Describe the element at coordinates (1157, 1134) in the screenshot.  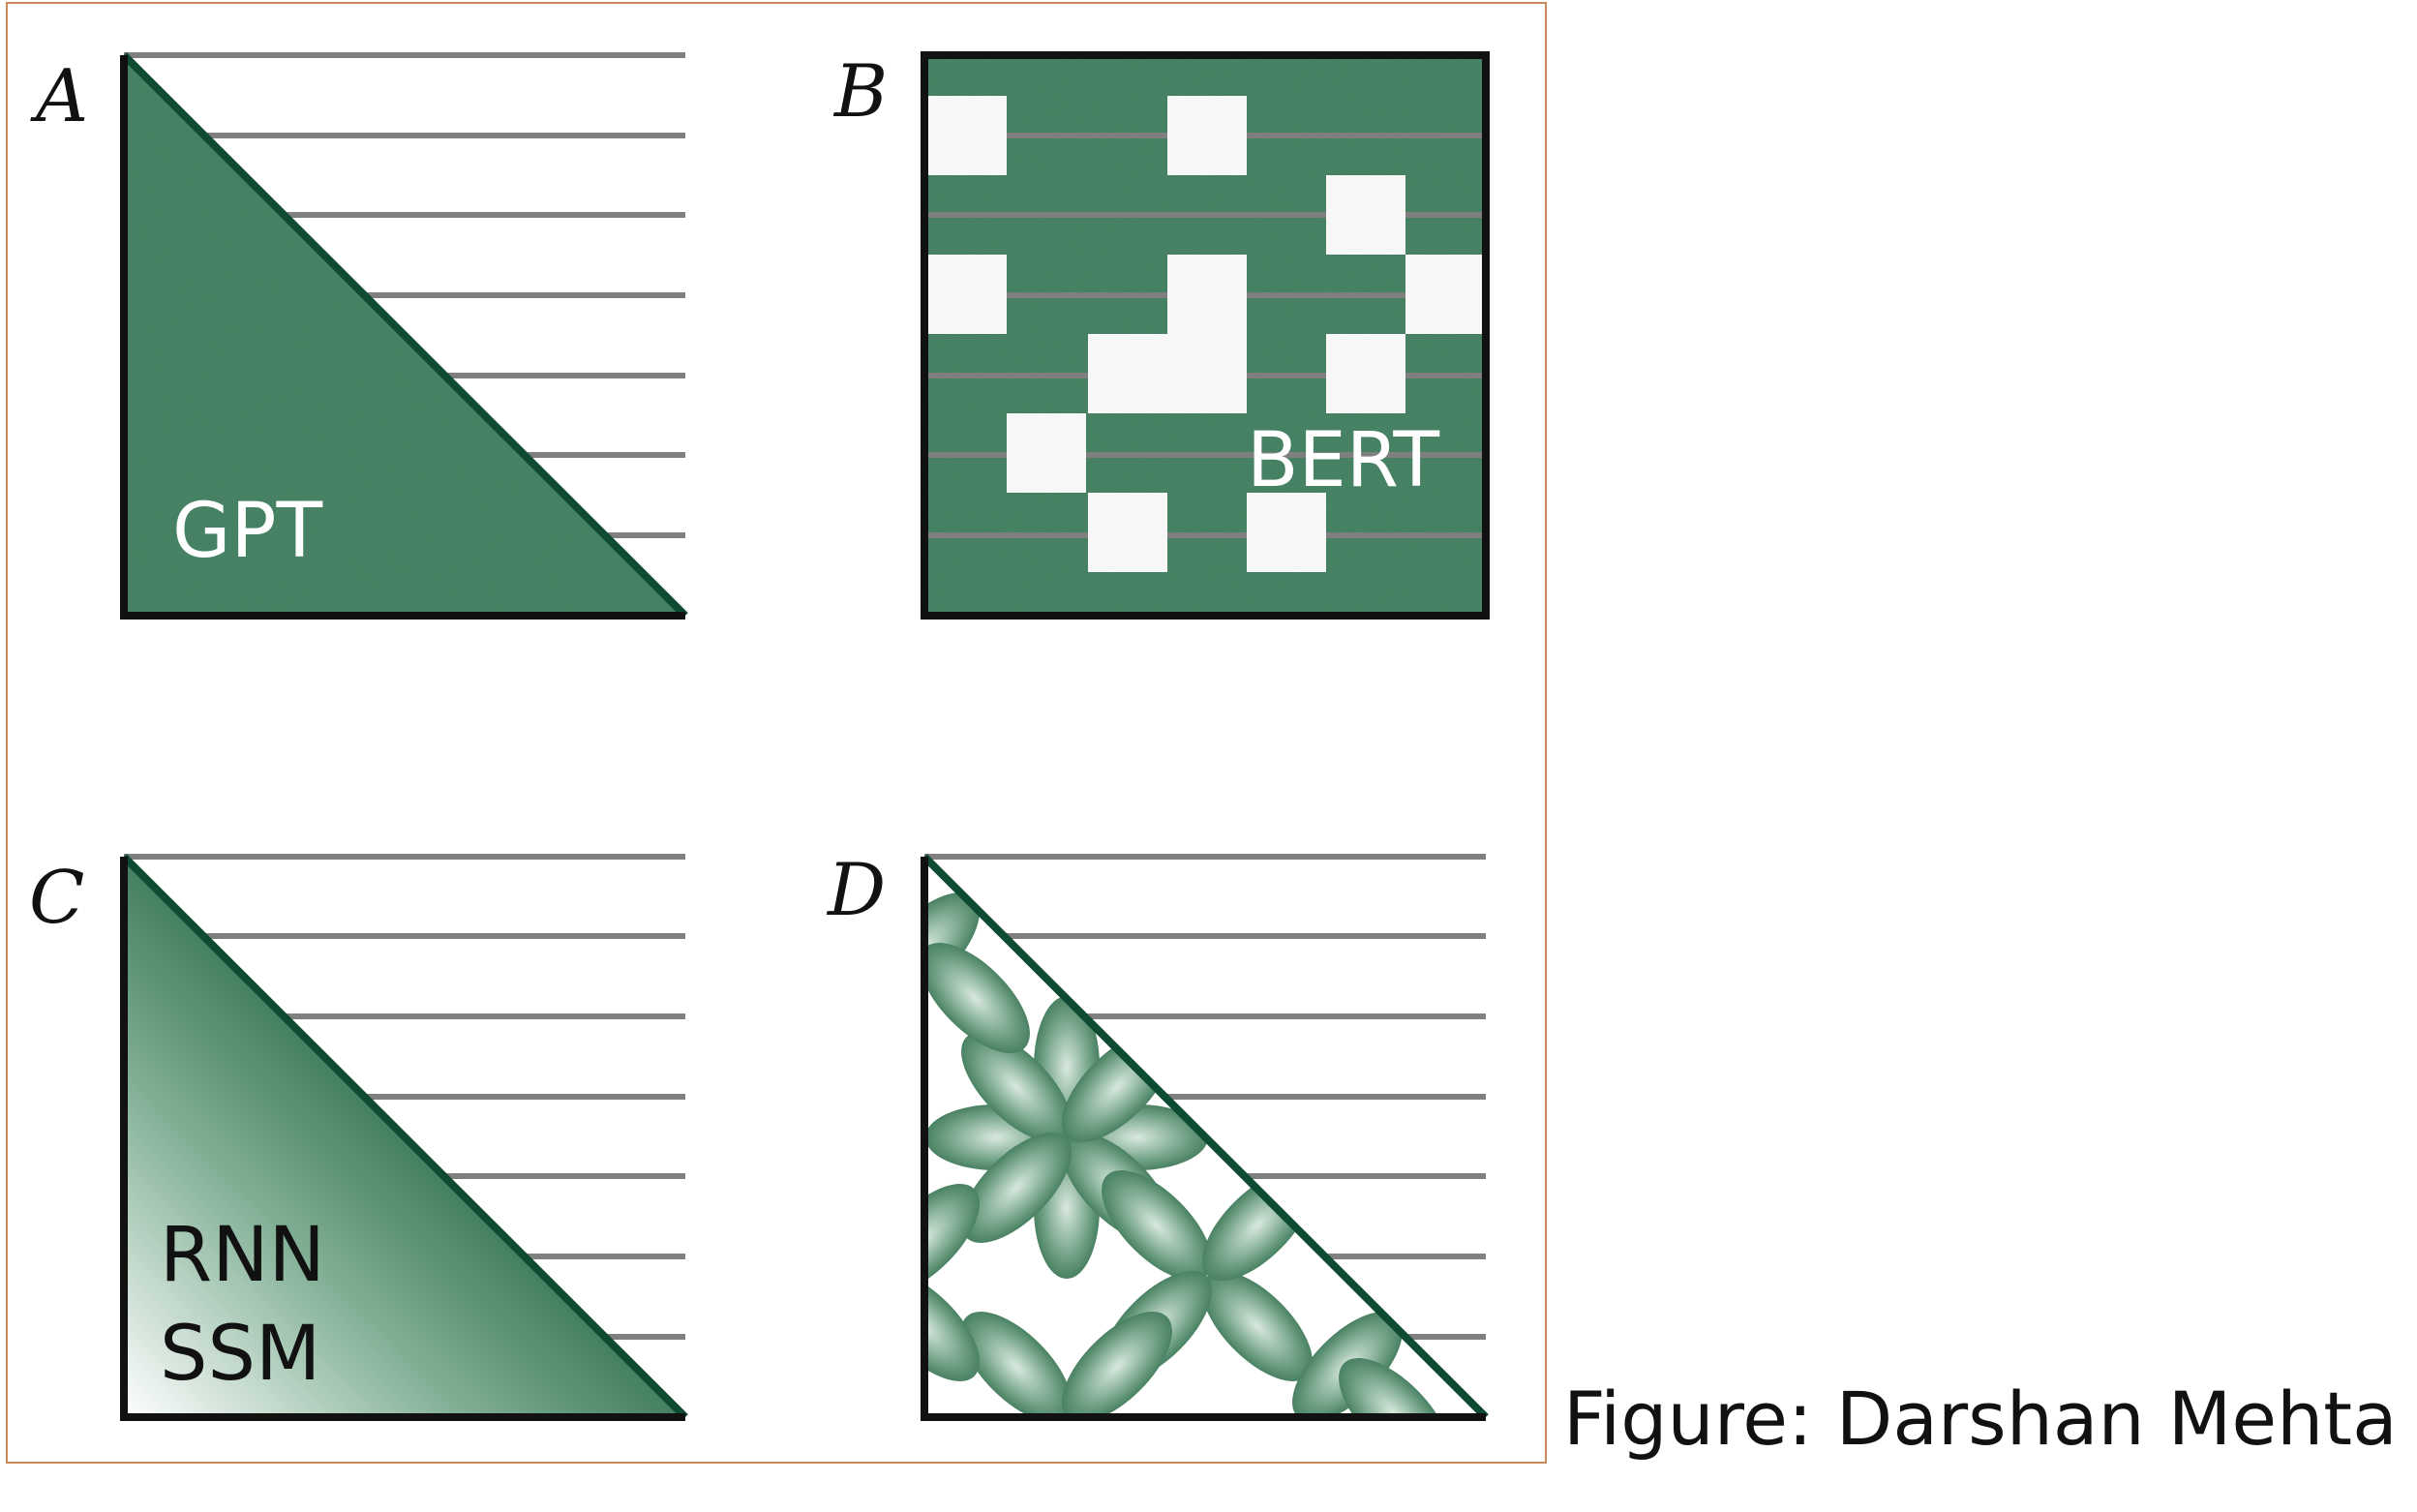
I see `panel-d: D` at that location.